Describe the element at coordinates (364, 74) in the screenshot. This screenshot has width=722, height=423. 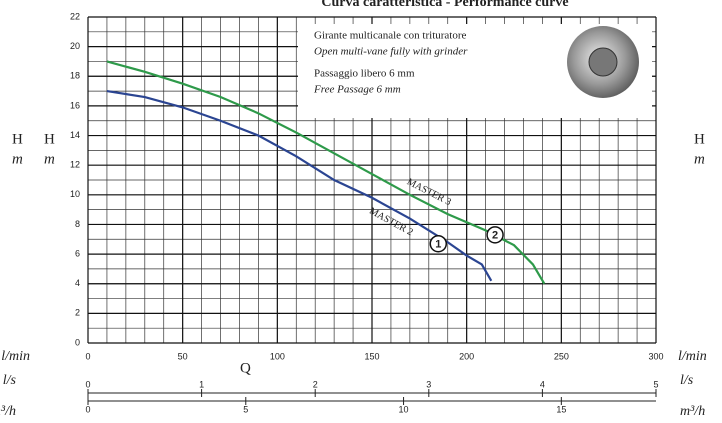
I see `info-text: Passaggio libero 6 mm` at that location.